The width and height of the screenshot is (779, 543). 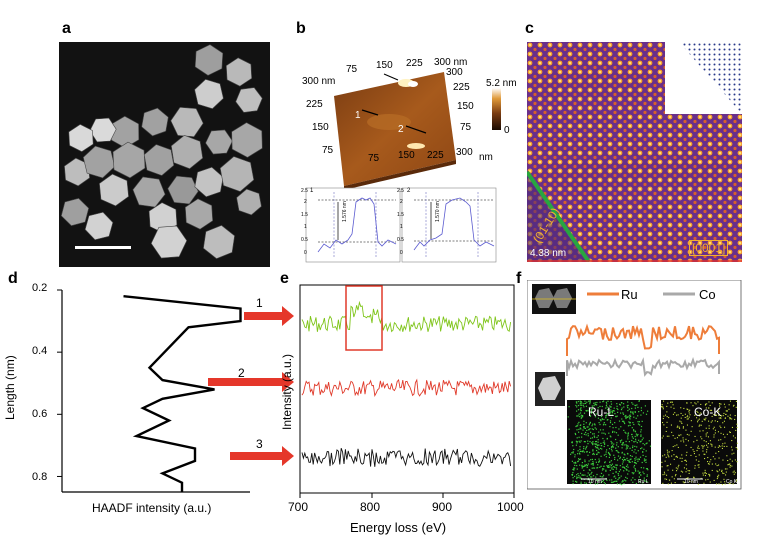 What do you see at coordinates (634, 152) in the screenshot?
I see `stem-lattice-image` at bounding box center [634, 152].